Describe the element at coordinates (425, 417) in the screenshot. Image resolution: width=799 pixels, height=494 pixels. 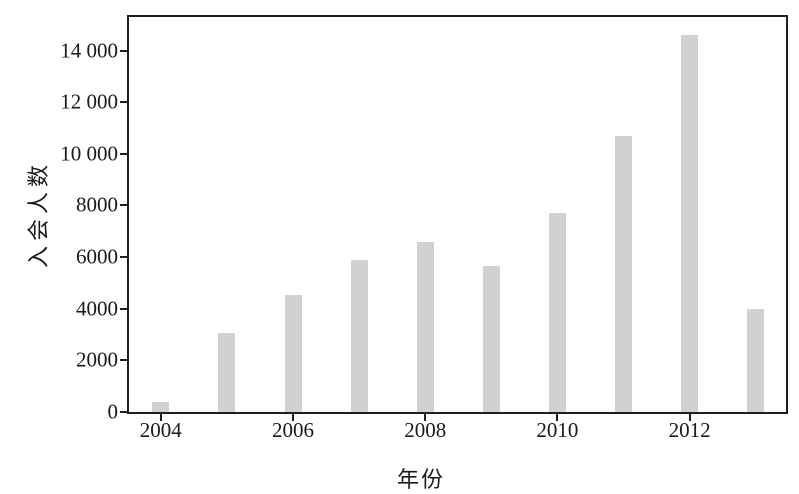
I see `x-tick-2008` at that location.